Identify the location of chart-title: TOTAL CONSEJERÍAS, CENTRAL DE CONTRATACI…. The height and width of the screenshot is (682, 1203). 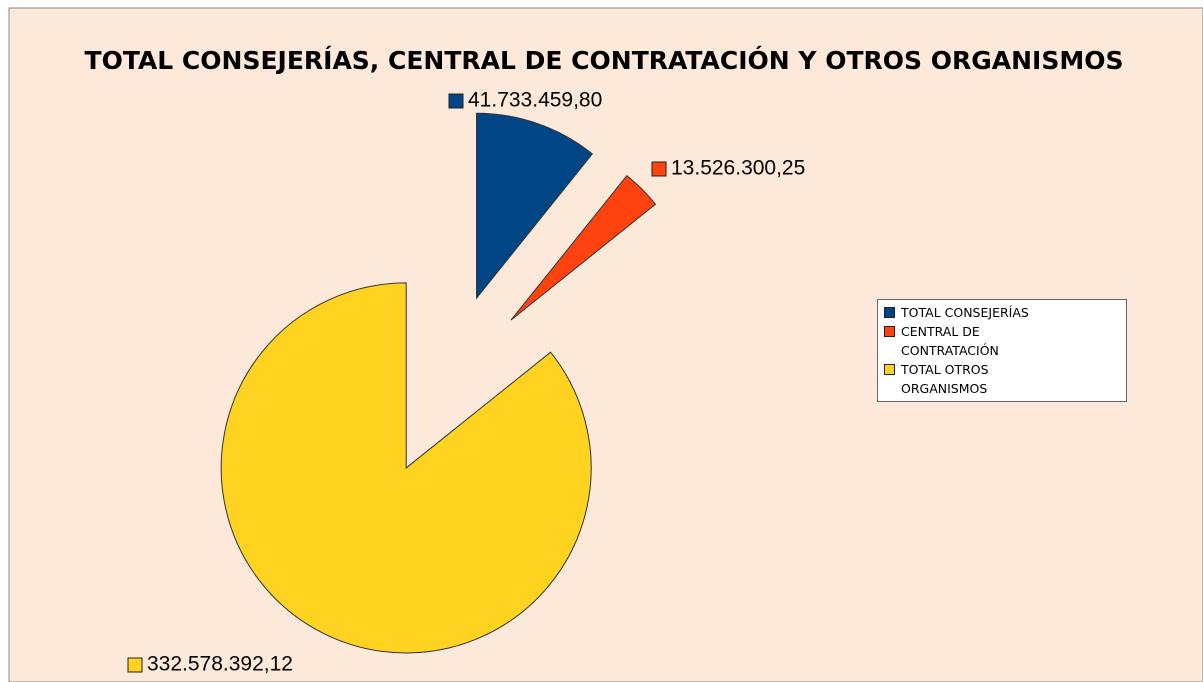
(604, 60).